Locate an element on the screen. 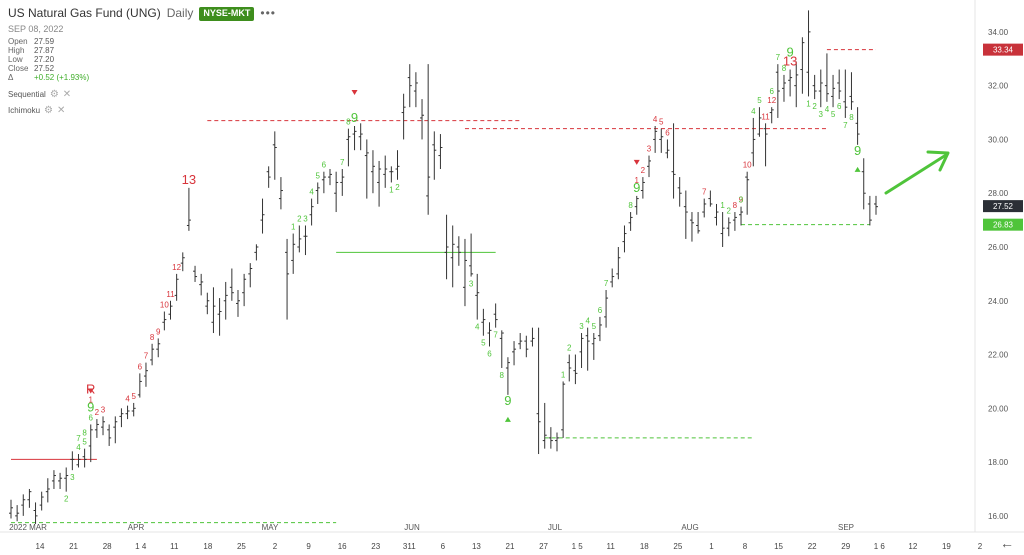 The image size is (1024, 555). month-label: JUN is located at coordinates (412, 527).